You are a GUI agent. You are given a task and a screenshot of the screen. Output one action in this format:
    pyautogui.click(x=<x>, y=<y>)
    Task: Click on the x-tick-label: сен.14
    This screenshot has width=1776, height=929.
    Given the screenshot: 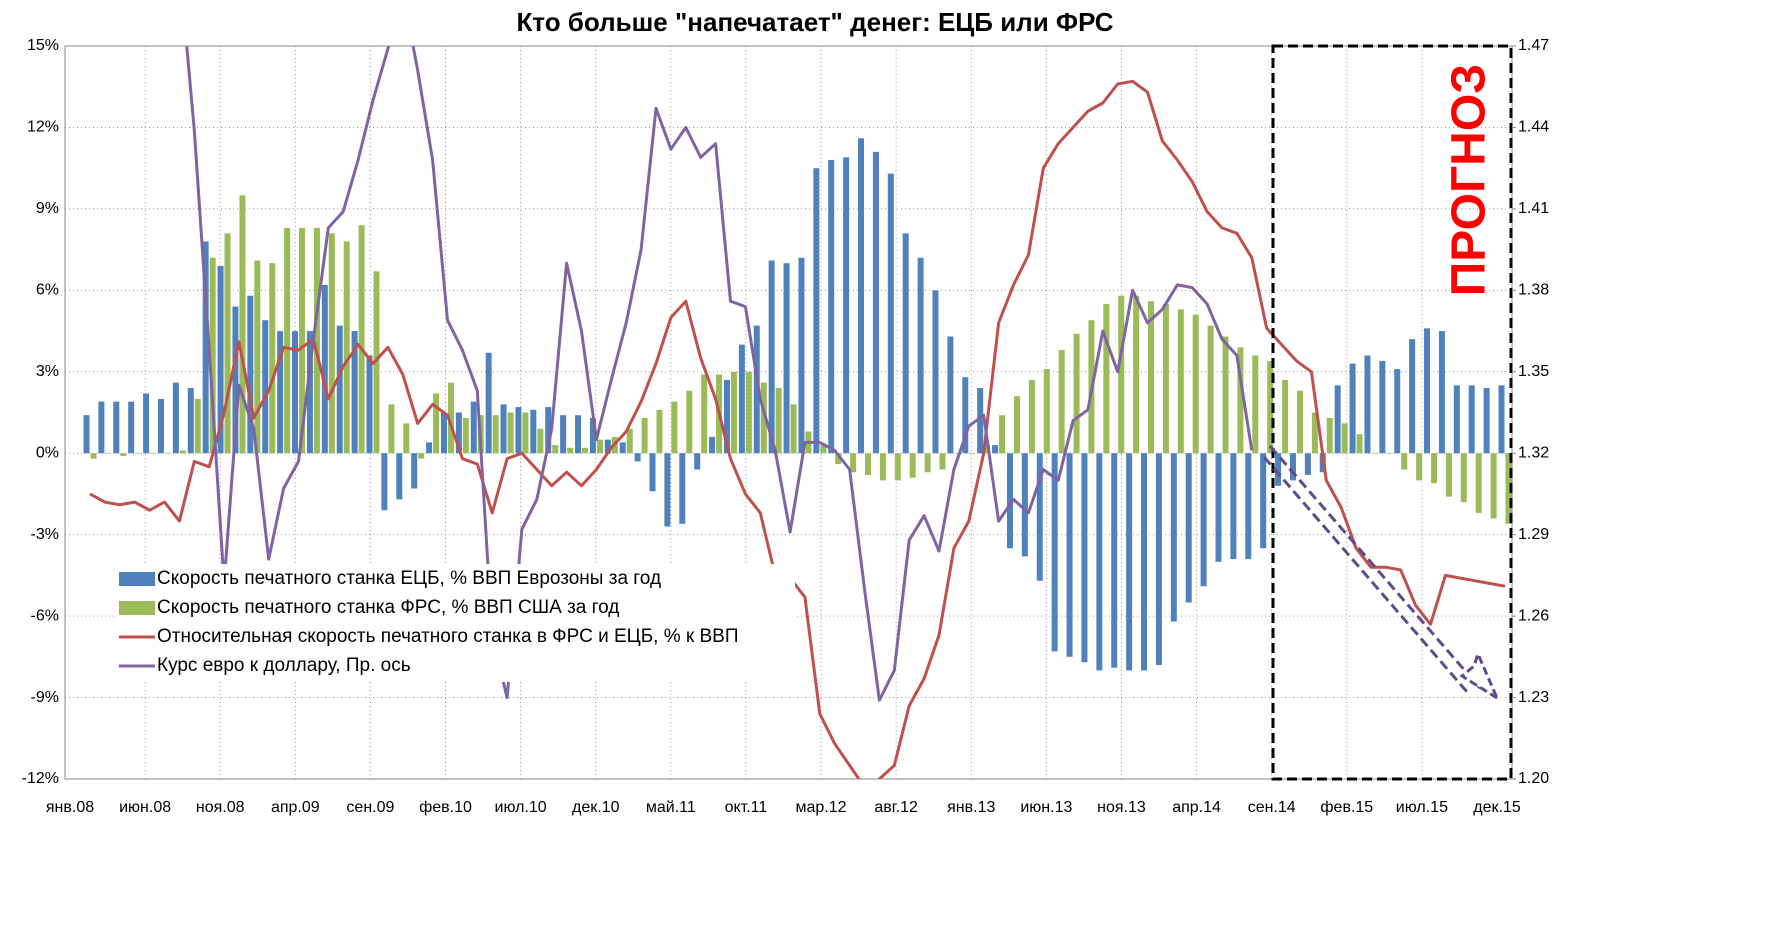 What is the action you would take?
    pyautogui.click(x=1272, y=807)
    